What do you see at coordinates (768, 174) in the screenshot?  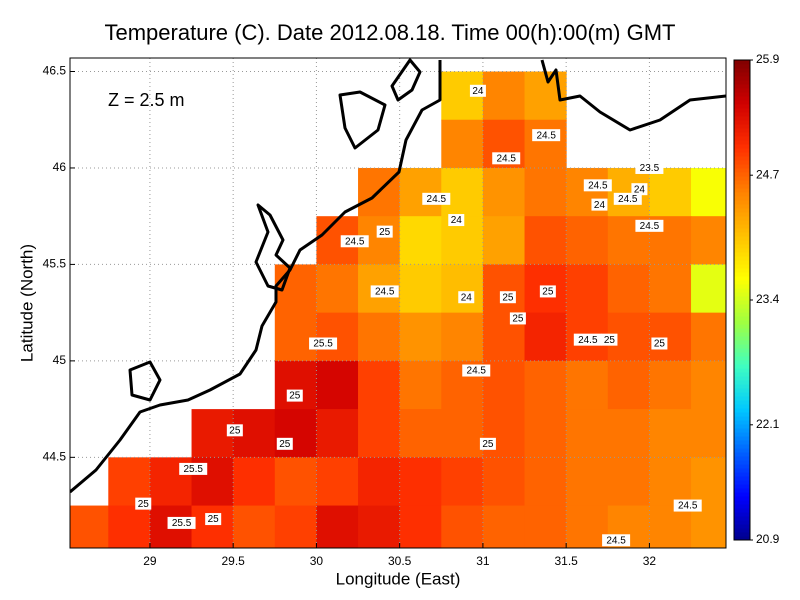 I see `colorbar-tick-label: 24.7` at bounding box center [768, 174].